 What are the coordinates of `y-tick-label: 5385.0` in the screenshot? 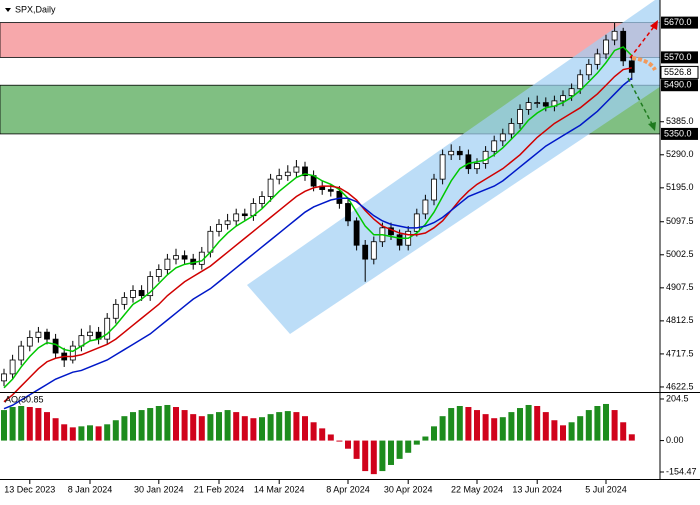 It's located at (680, 121).